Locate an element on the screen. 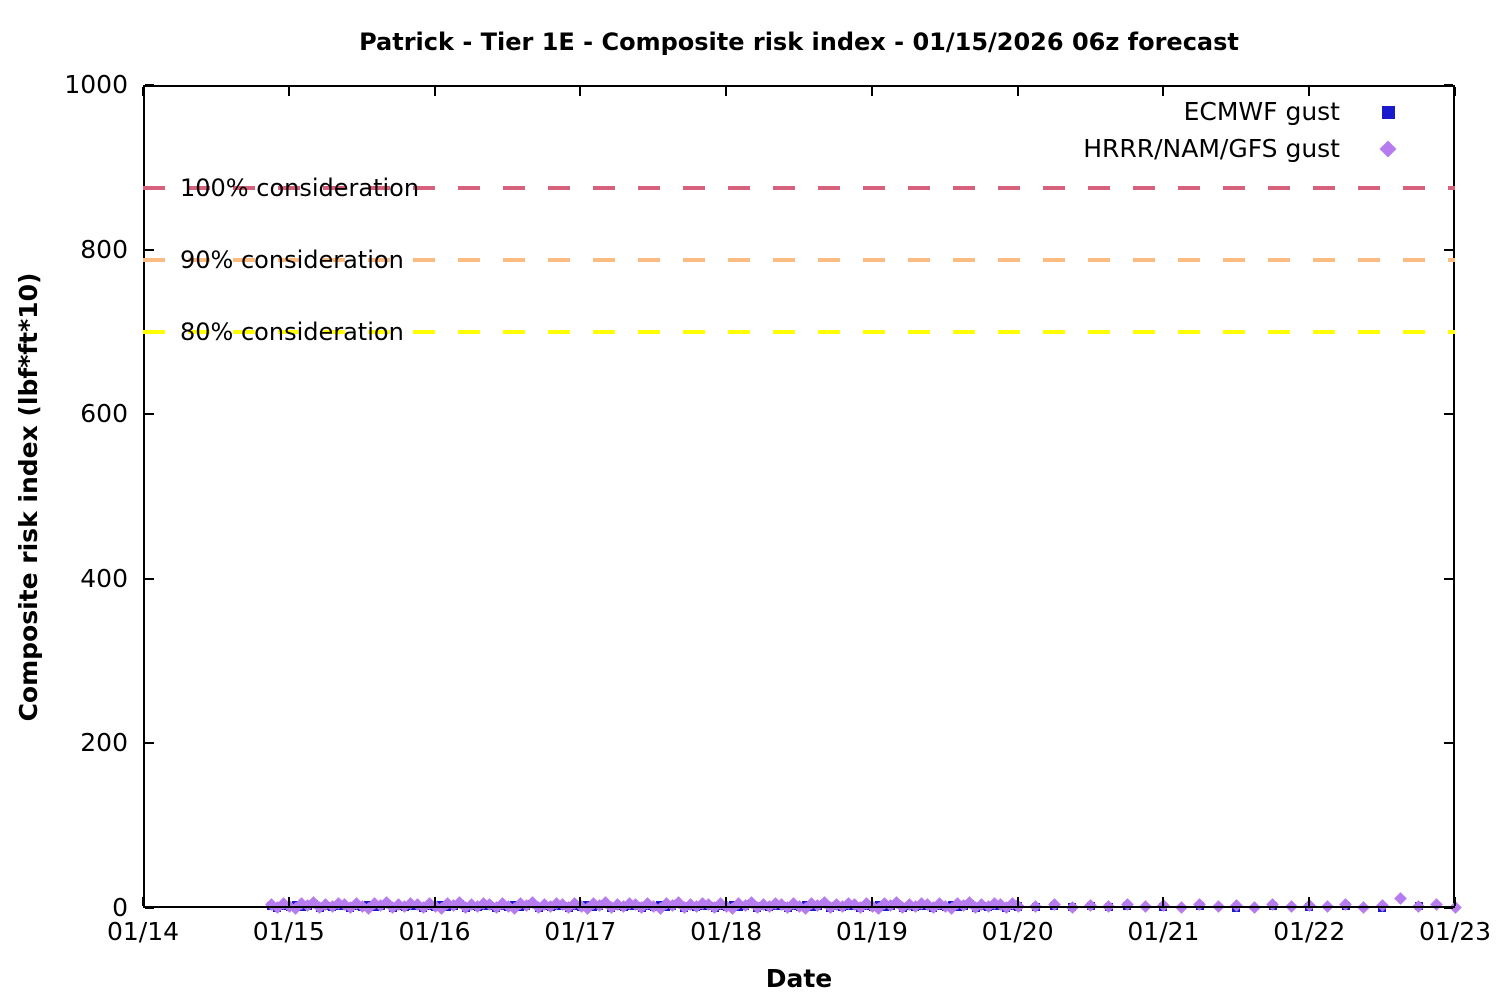 This screenshot has height=1000, width=1500. y-tick-label: 1000 is located at coordinates (96, 84).